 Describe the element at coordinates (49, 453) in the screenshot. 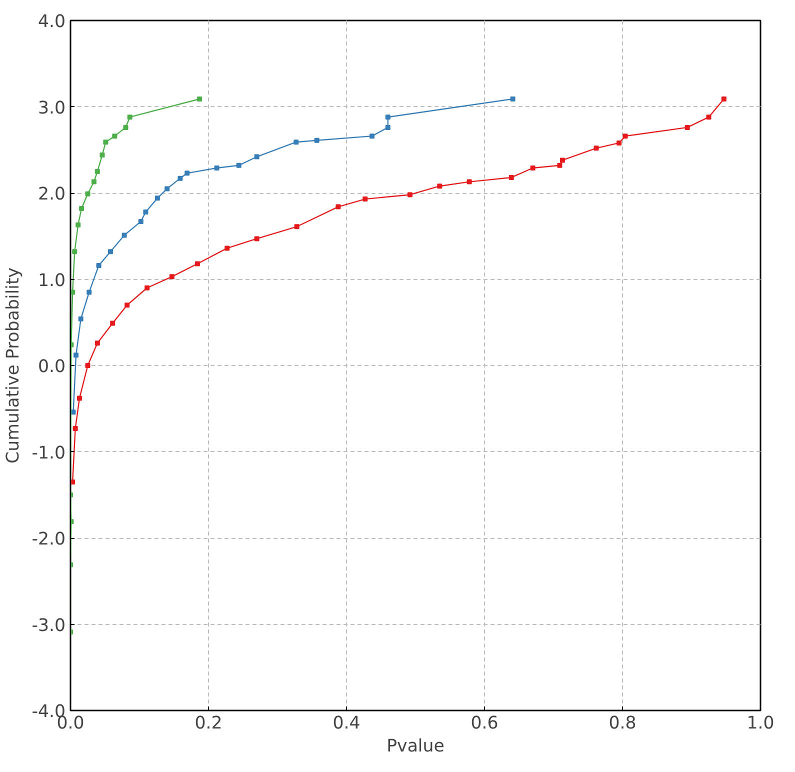

I see `y-tick-label: -1.0` at that location.